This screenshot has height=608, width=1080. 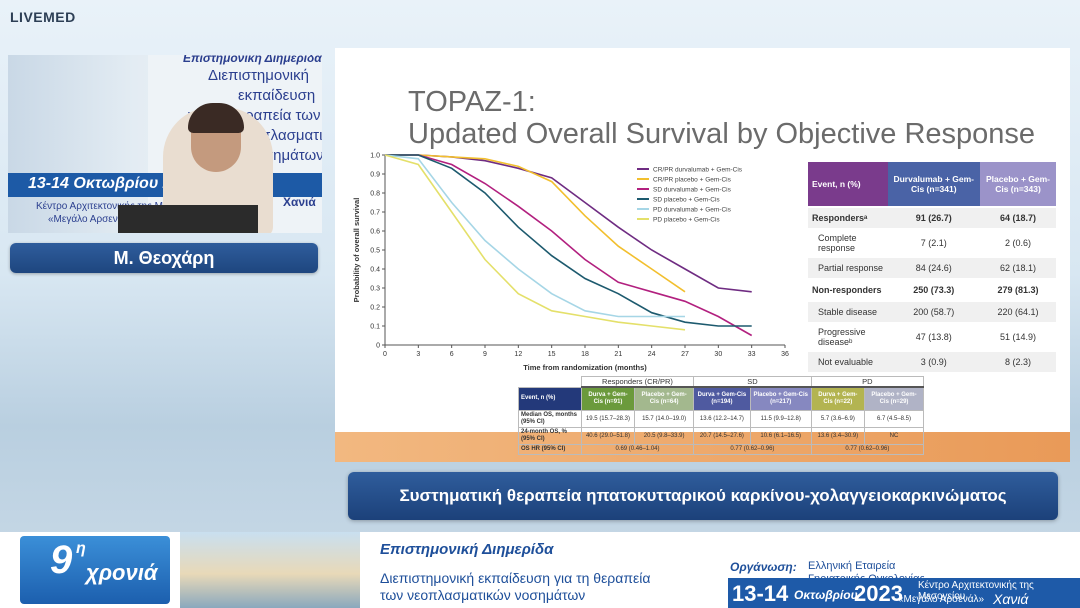 What do you see at coordinates (1018, 185) in the screenshot?
I see `column-header: Placebo + Gem-Cis (n=343)` at bounding box center [1018, 185].